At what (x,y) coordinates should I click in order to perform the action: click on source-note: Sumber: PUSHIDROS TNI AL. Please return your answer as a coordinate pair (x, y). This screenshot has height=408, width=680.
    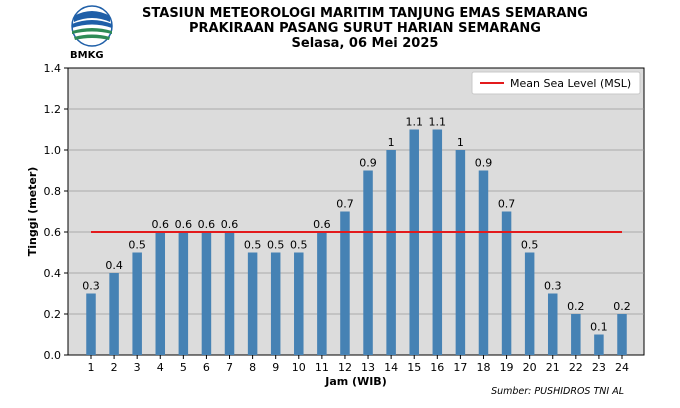
    Looking at the image, I should click on (557, 391).